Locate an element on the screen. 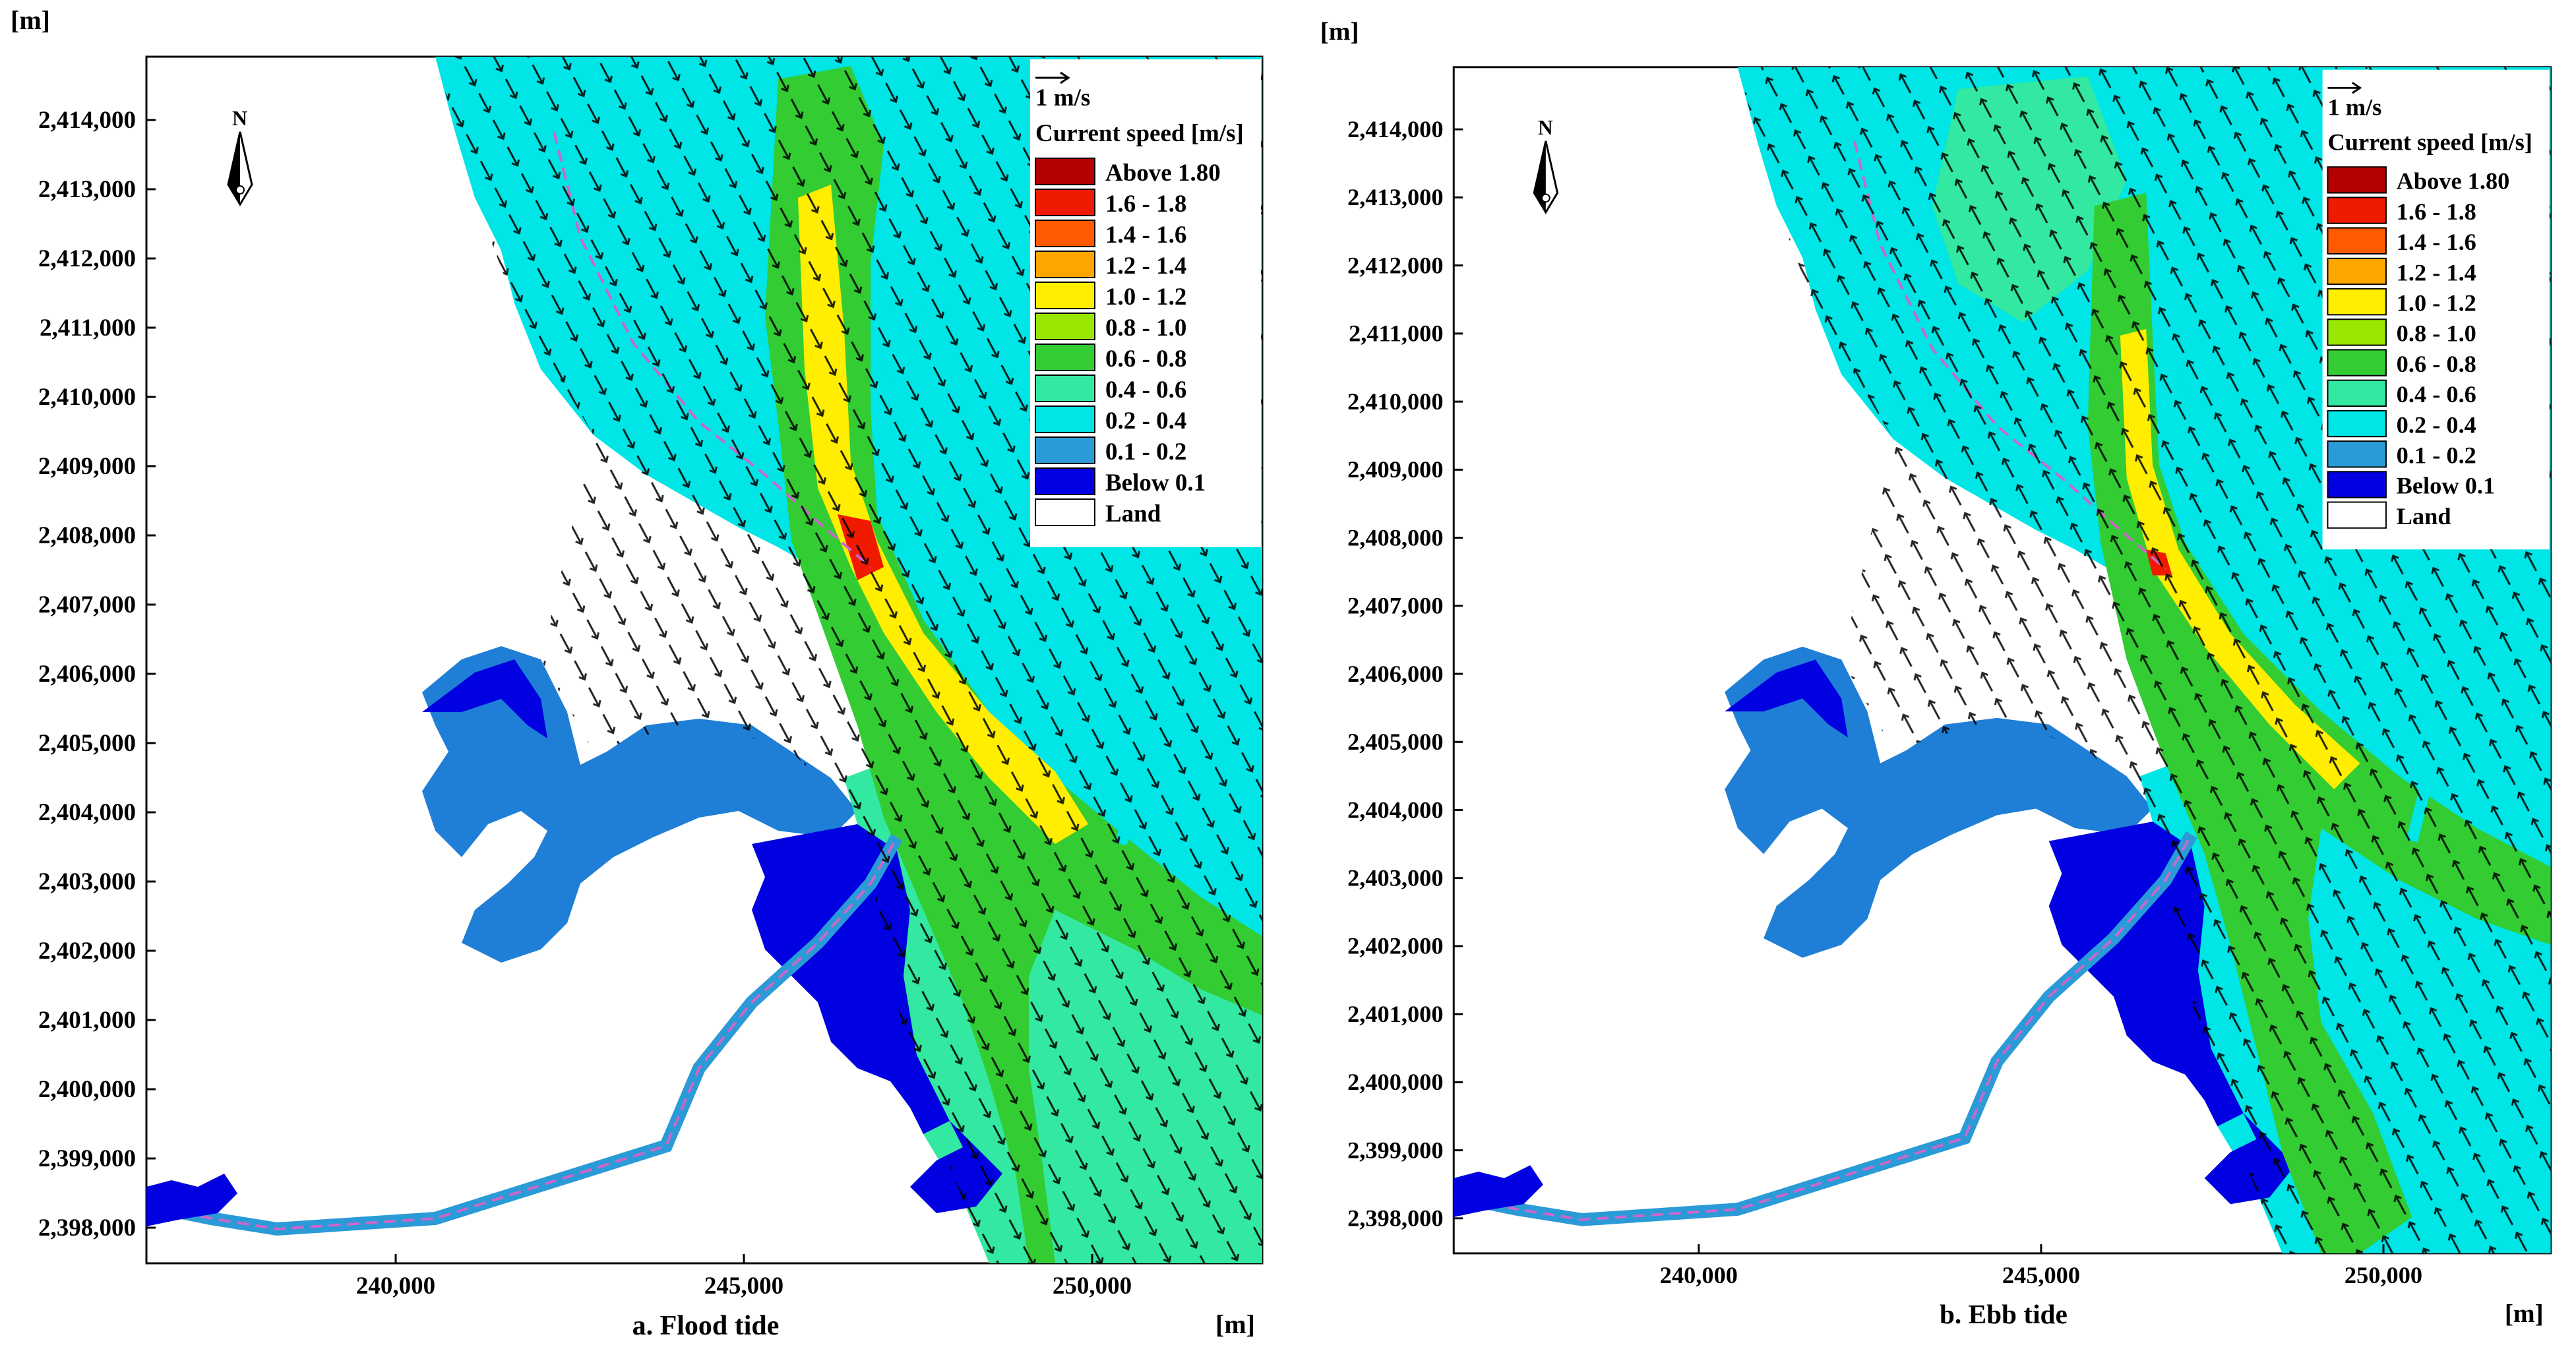 The image size is (2576, 1349). x-tick-label: 250,000 is located at coordinates (2383, 1275).